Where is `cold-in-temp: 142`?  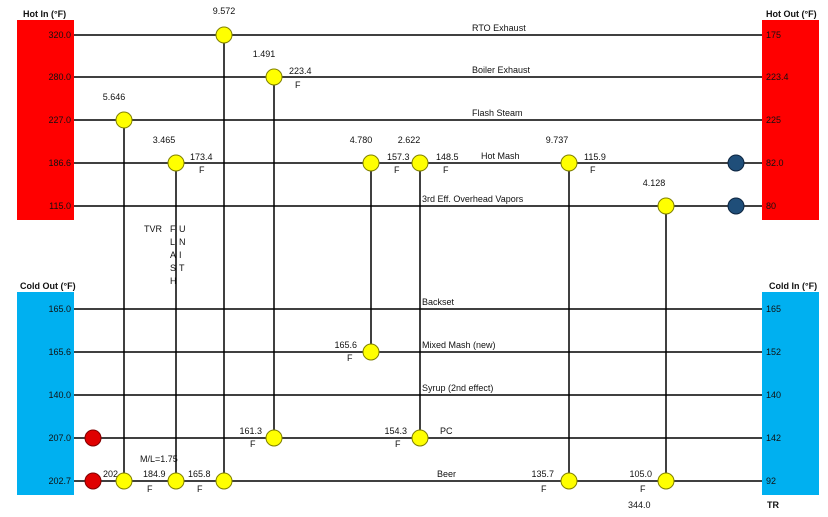
cold-in-temp: 142 is located at coordinates (773, 438).